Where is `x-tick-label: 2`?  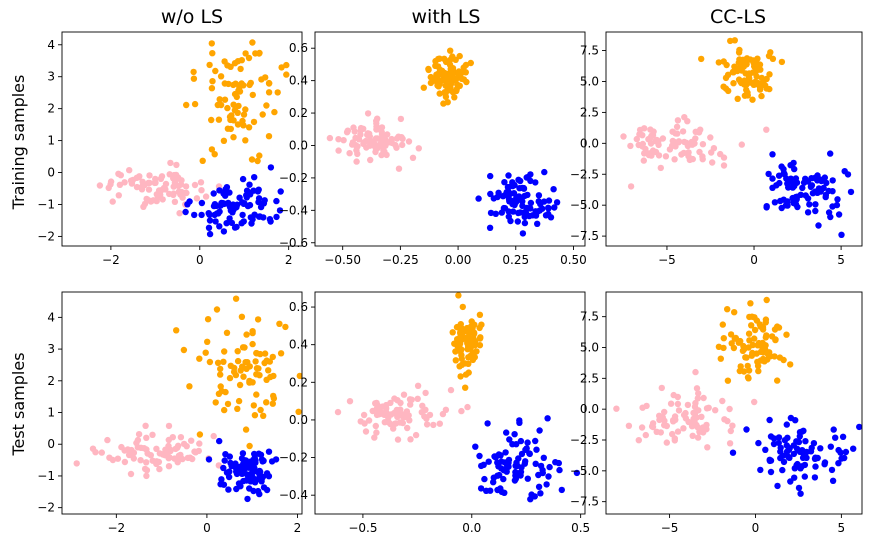 x-tick-label: 2 is located at coordinates (298, 528).